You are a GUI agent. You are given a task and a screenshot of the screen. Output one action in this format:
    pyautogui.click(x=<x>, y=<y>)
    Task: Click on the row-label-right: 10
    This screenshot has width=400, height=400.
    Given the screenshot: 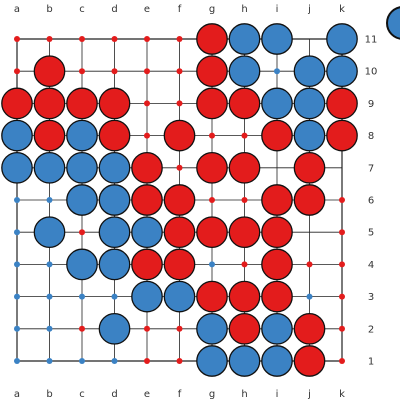 What is the action you would take?
    pyautogui.click(x=371, y=72)
    